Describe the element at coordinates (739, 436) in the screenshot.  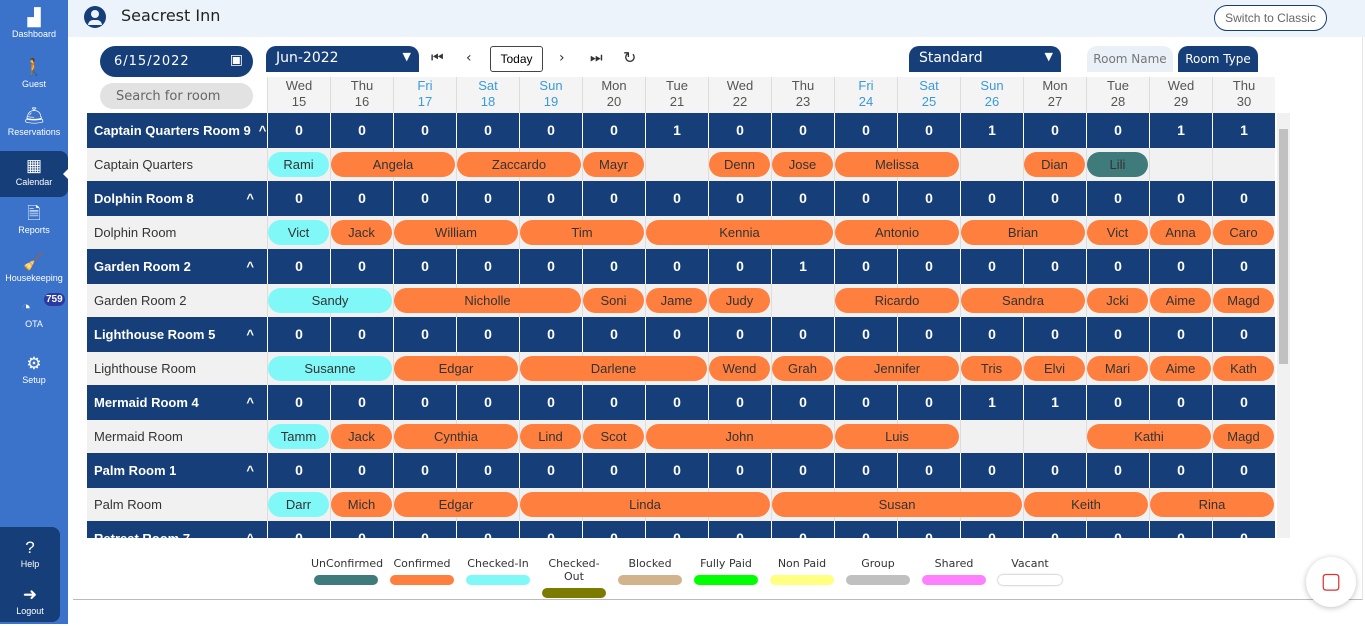
I see `booking-confirmed: John` at that location.